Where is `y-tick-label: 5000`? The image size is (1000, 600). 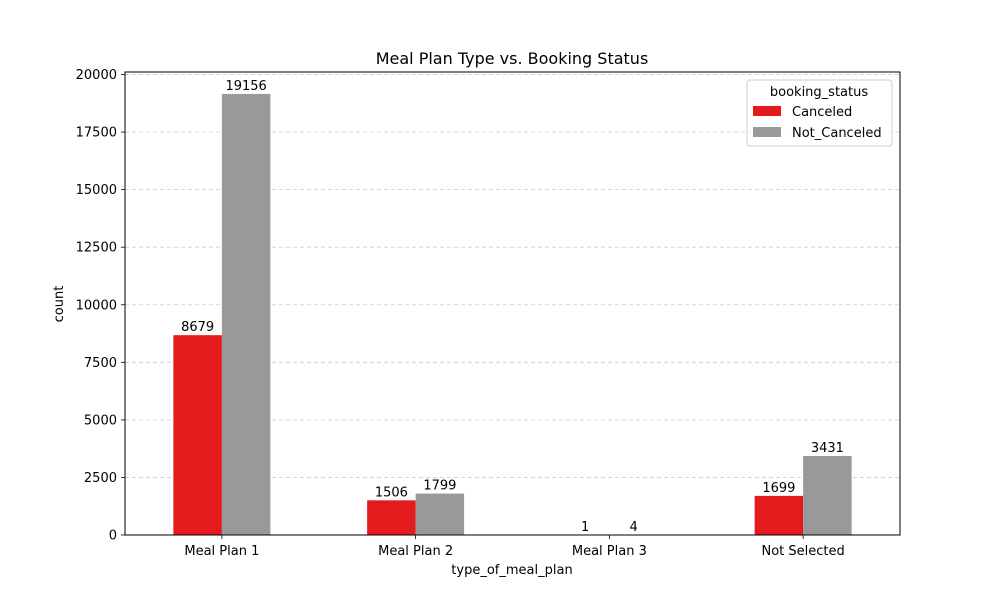
y-tick-label: 5000 is located at coordinates (100, 420).